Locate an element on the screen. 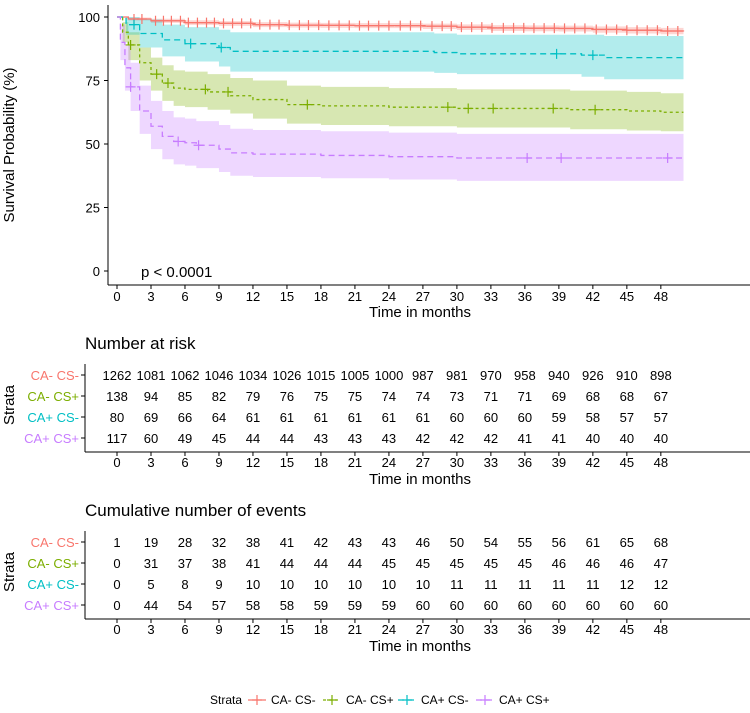 This screenshot has width=750, height=713. events-cell-ca-cs--45: 46 is located at coordinates (627, 563).